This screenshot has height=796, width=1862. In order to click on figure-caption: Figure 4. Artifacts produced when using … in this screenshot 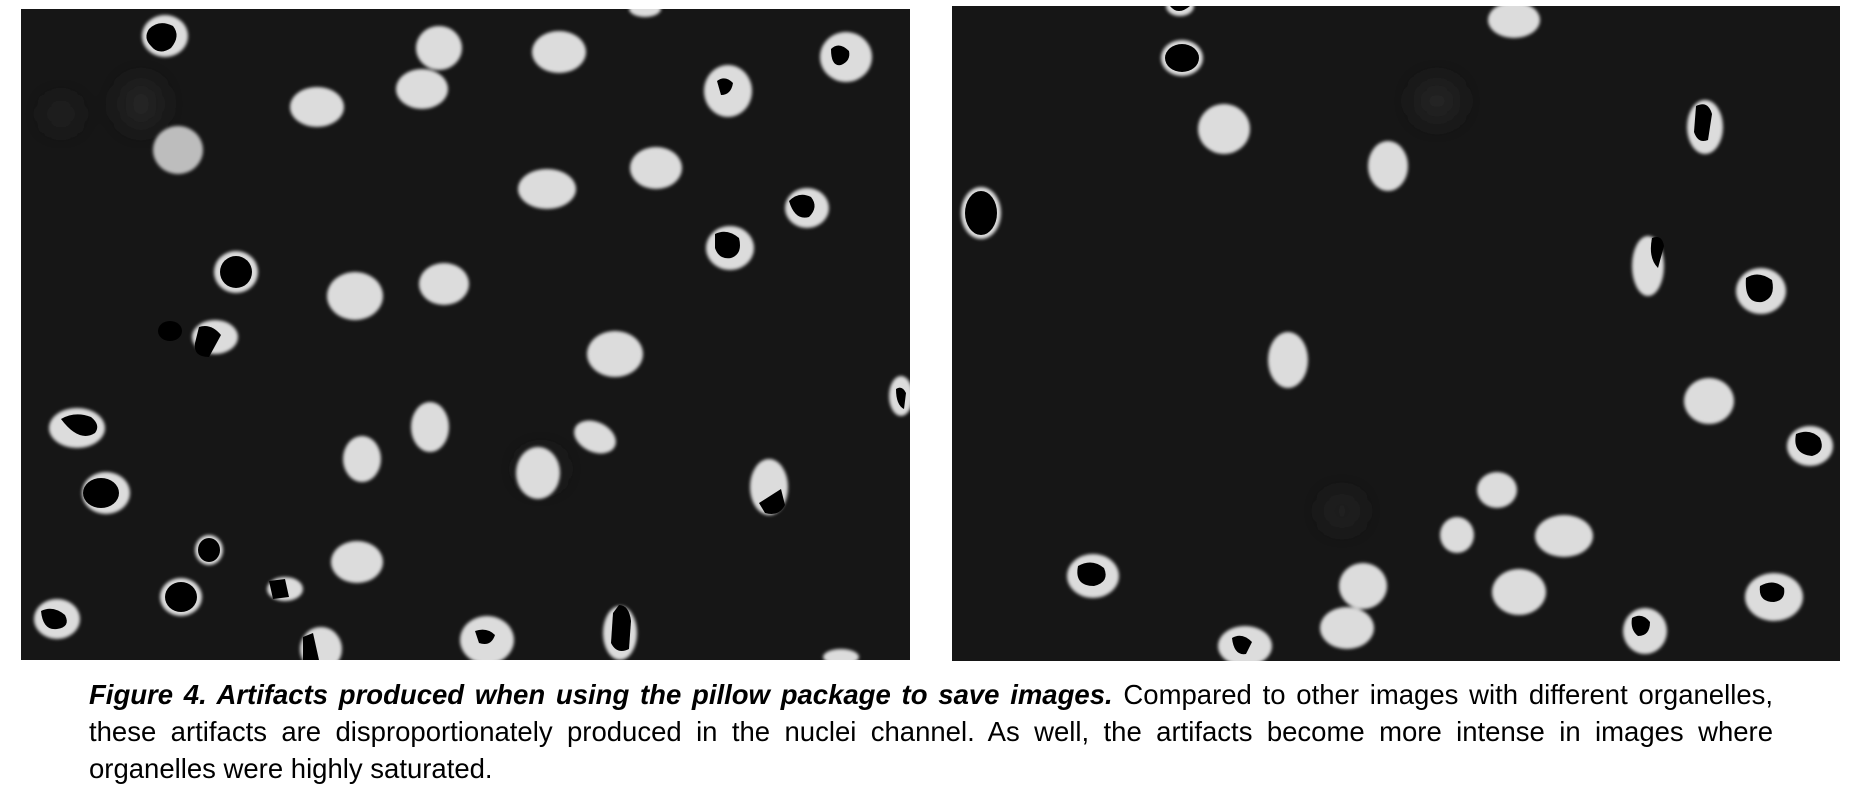, I will do `click(931, 731)`.